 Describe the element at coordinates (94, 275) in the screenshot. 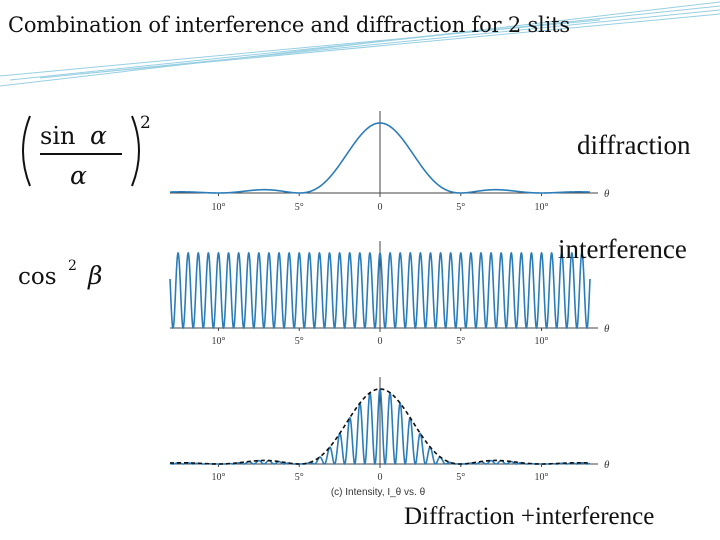

I see `formula-beta: β` at that location.